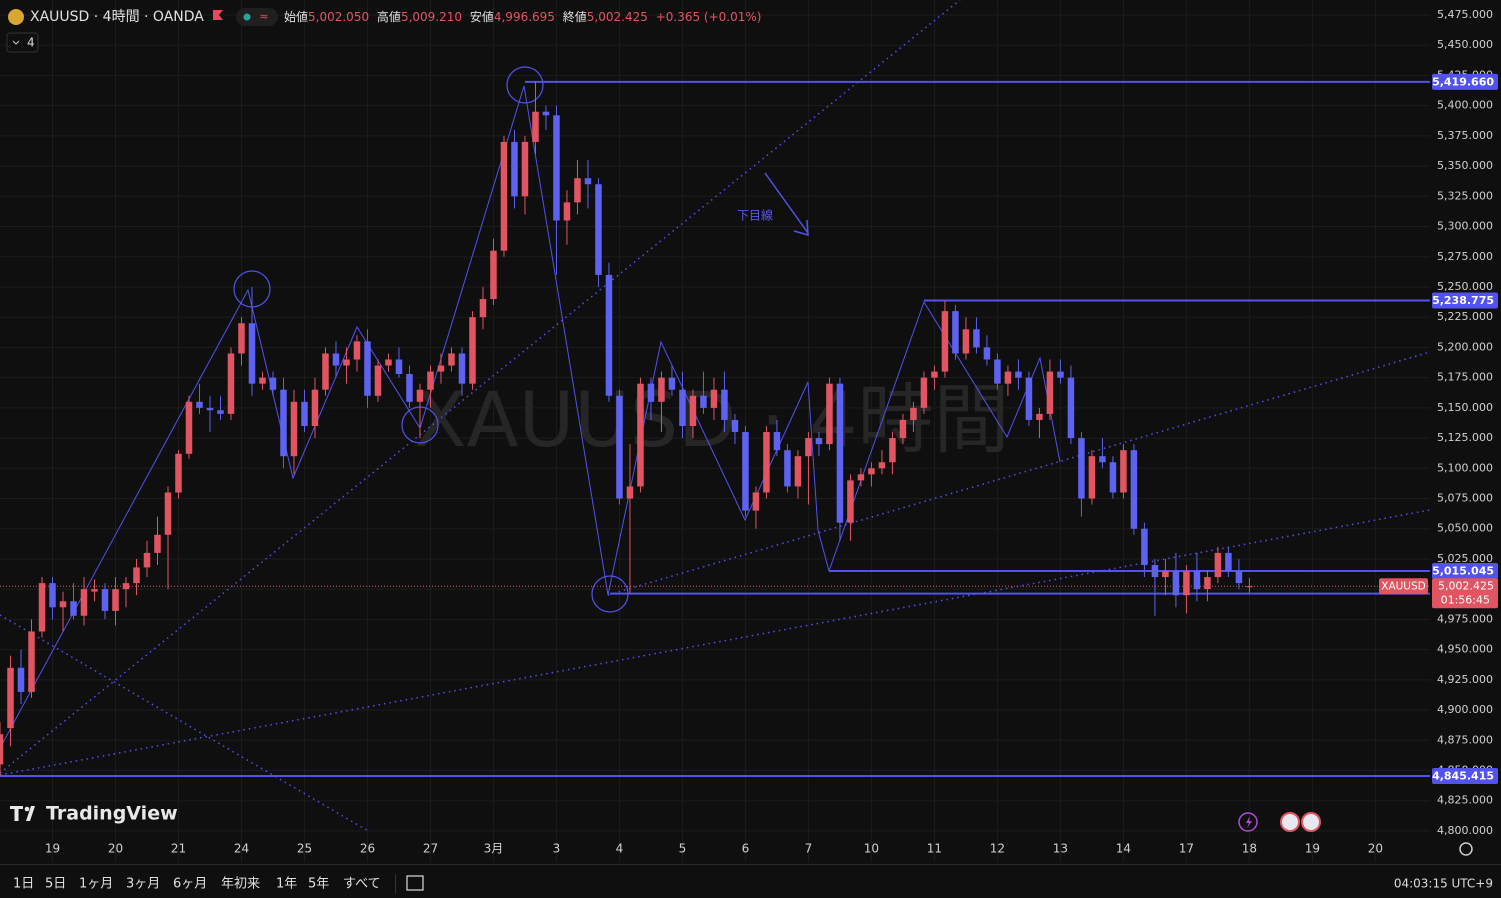  I want to click on flag-icon, so click(218, 15).